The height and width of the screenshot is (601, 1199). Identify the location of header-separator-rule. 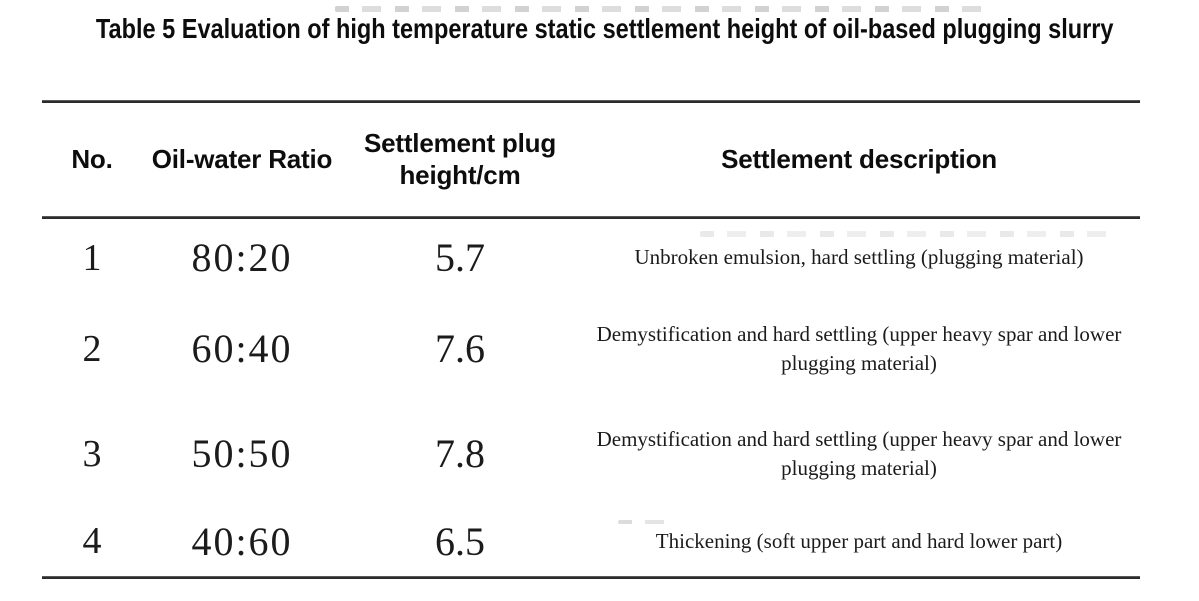
(591, 217).